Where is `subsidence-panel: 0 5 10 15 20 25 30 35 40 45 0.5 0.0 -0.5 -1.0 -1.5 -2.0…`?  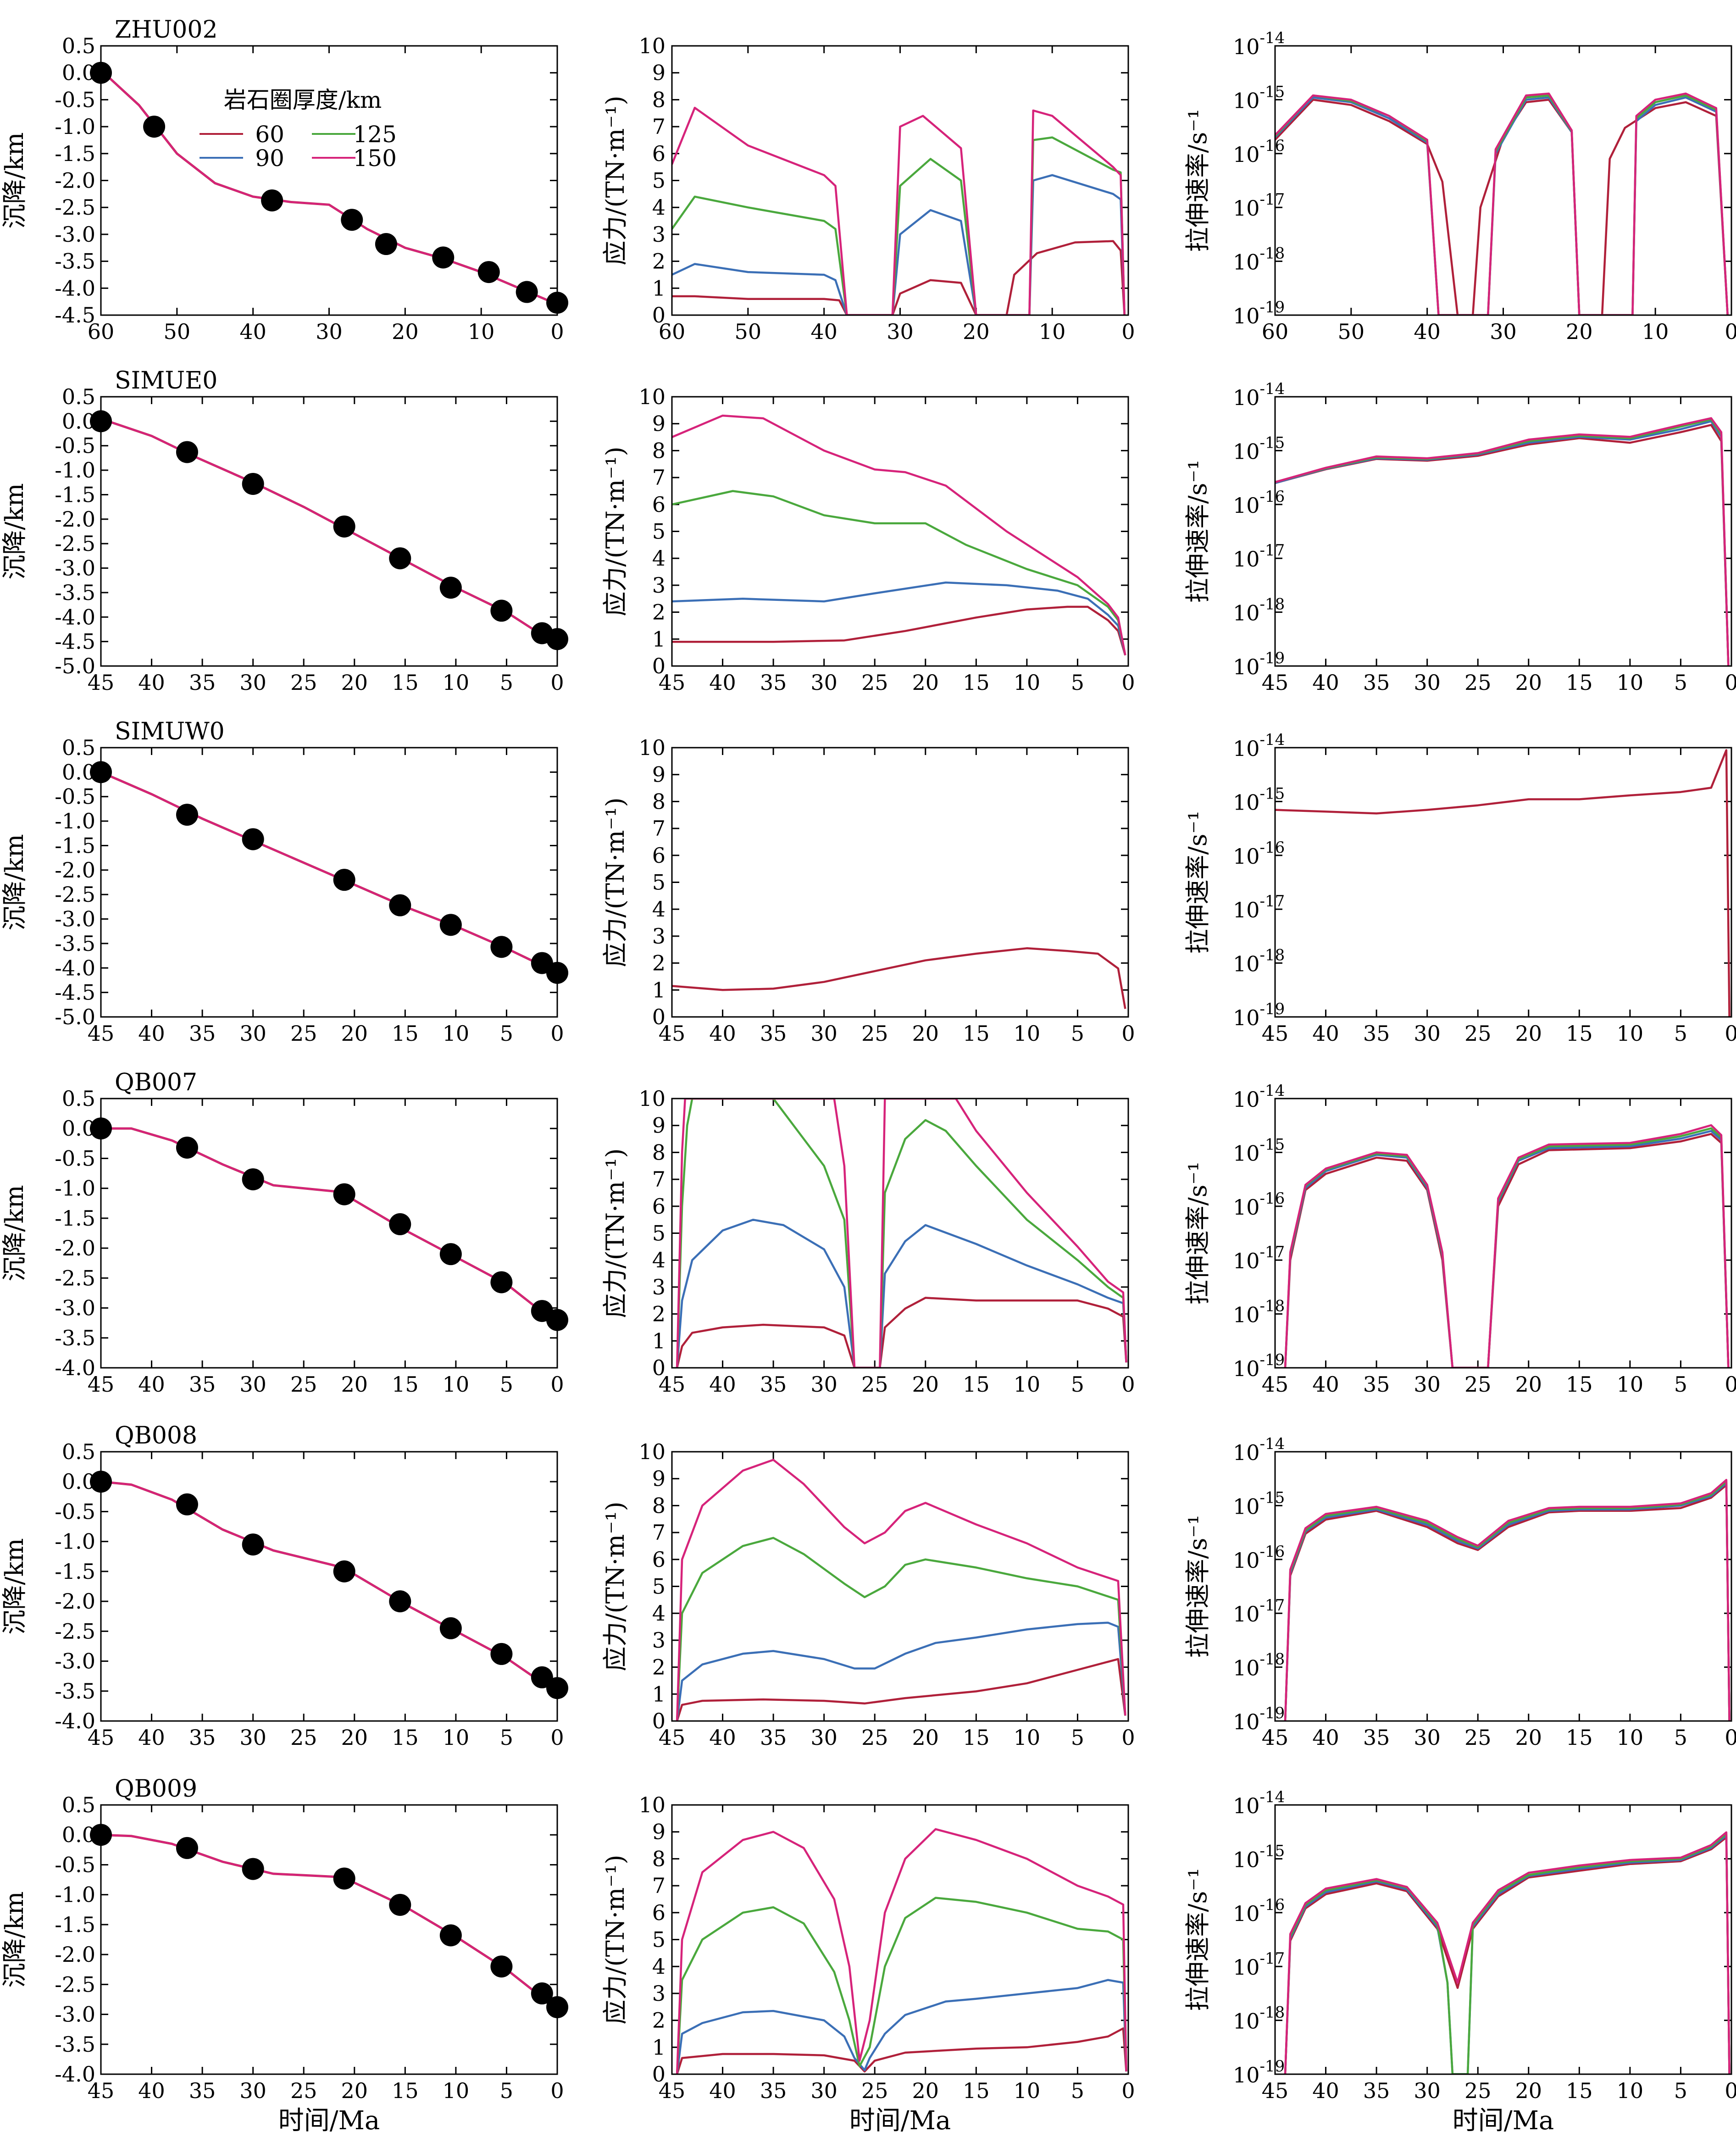 subsidence-panel: 0 5 10 15 20 25 30 35 40 45 0.5 0.0 -0.5 -1.0 -1.5 -2.0… is located at coordinates (284, 1586).